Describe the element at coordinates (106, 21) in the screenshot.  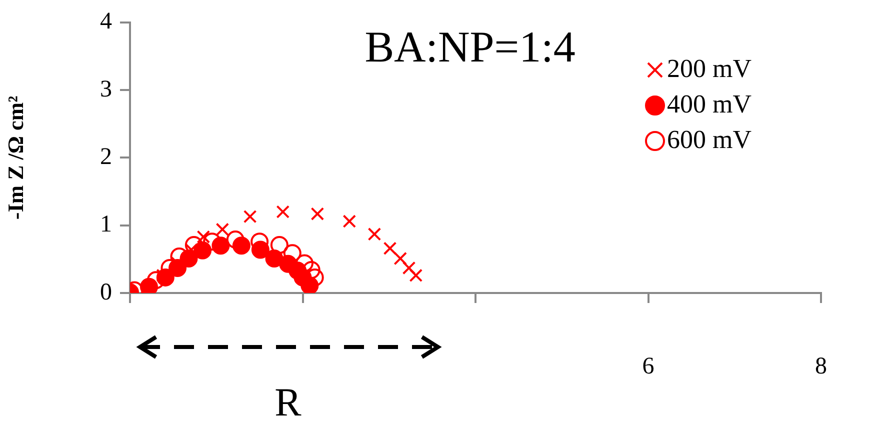
I see `y-tick-label: 4` at that location.